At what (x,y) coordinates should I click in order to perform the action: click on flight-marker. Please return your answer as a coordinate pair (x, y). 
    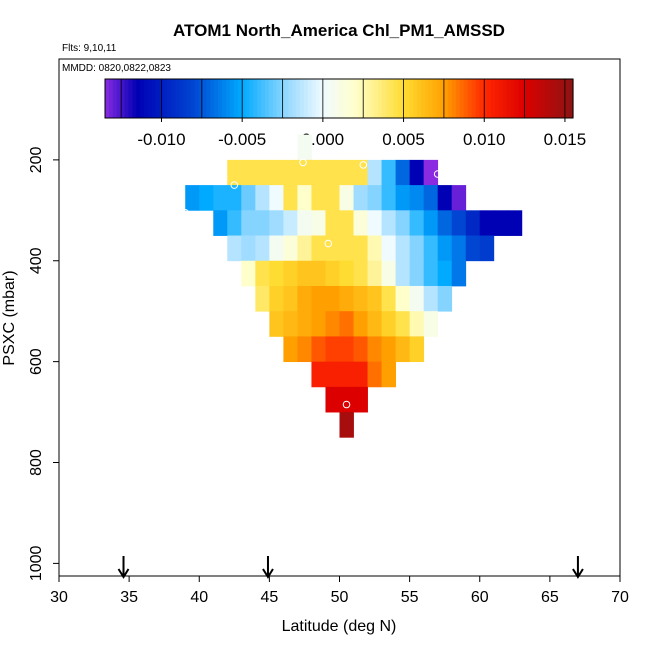
    Looking at the image, I should click on (185, 213).